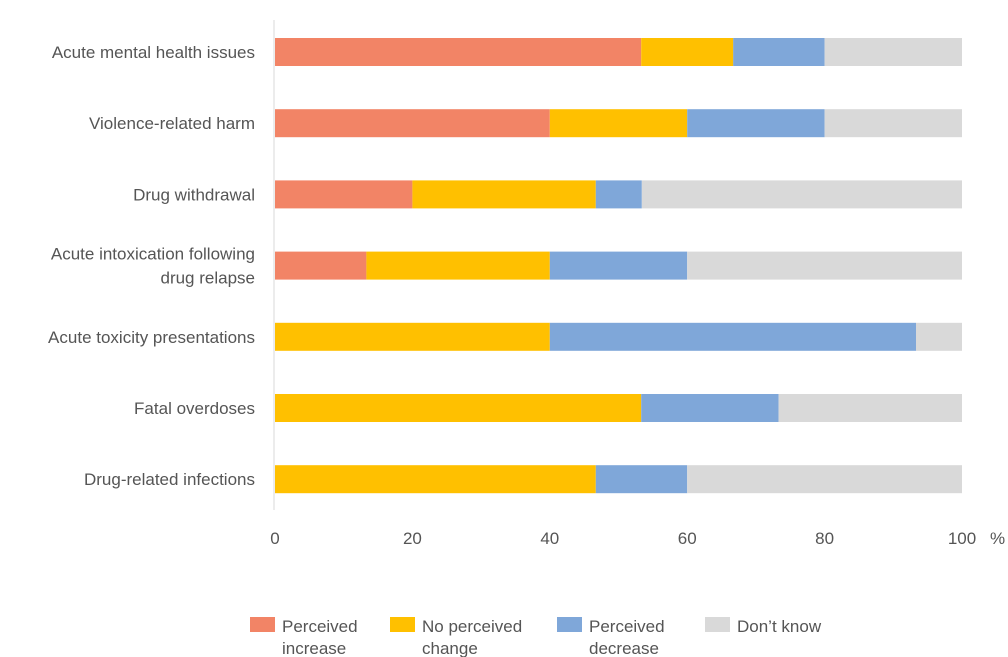 This screenshot has width=1008, height=657. What do you see at coordinates (824, 538) in the screenshot?
I see `x-tick-label: 80` at bounding box center [824, 538].